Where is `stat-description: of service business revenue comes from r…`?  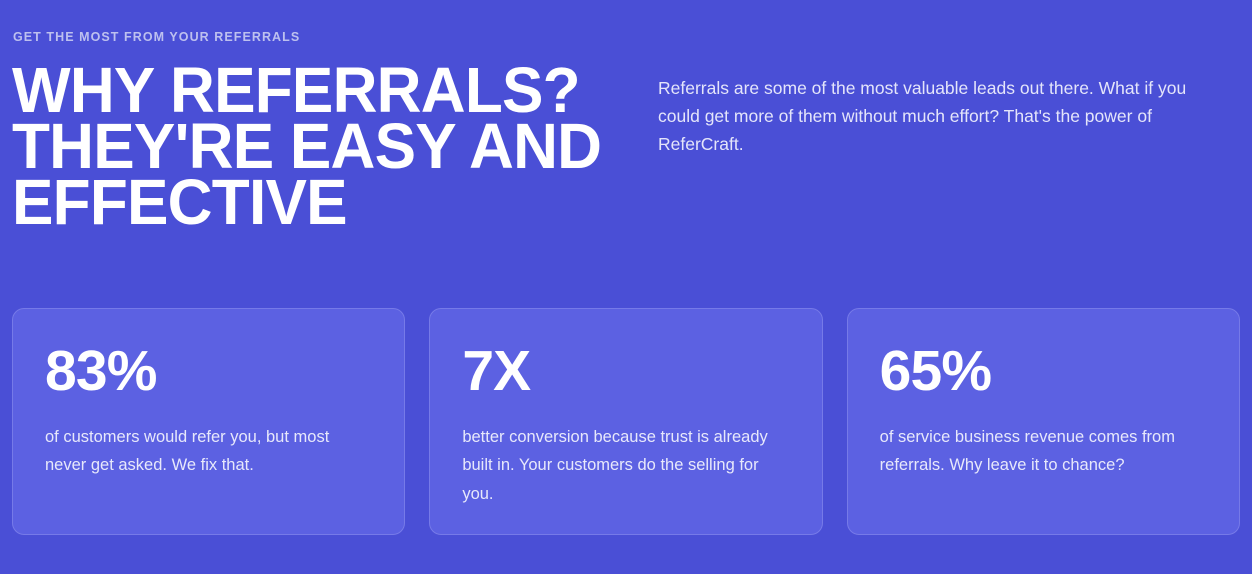
stat-description: of service business revenue comes from r… is located at coordinates (1027, 451).